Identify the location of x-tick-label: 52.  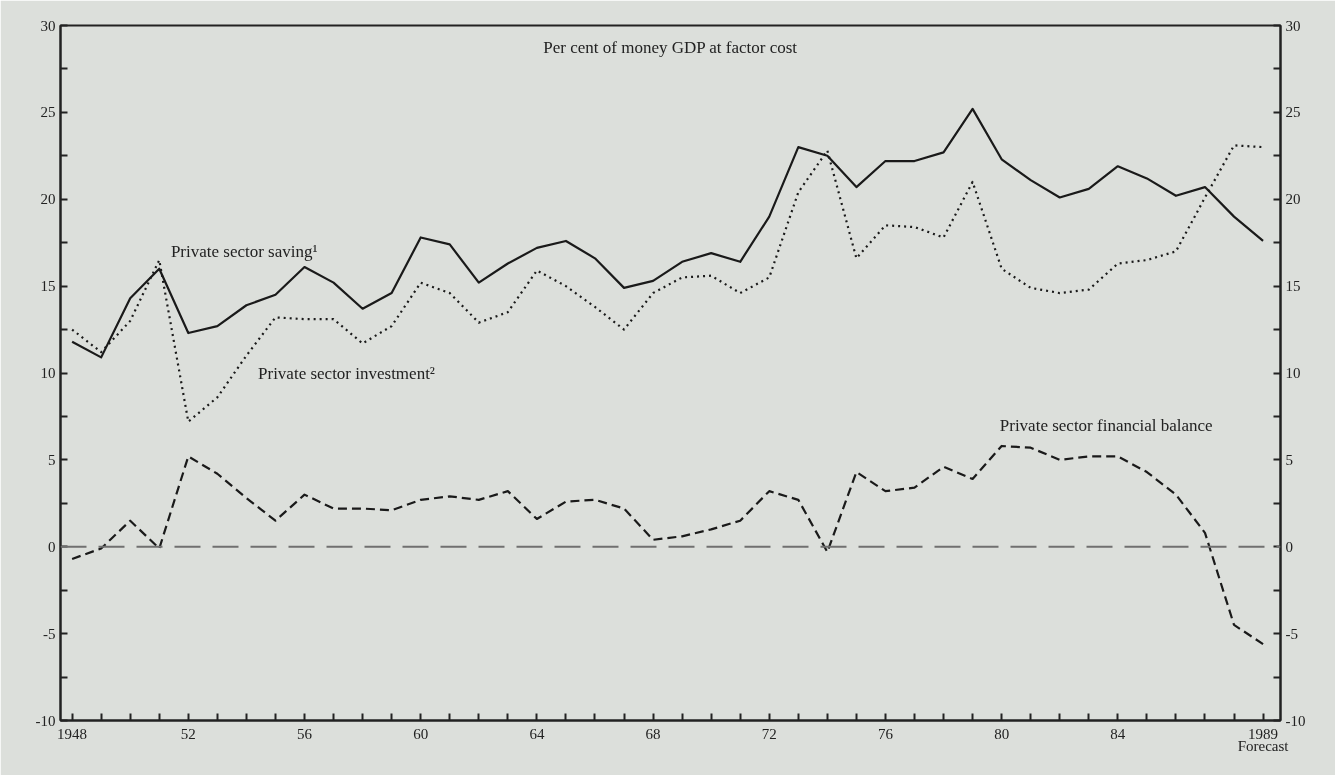
(188, 733).